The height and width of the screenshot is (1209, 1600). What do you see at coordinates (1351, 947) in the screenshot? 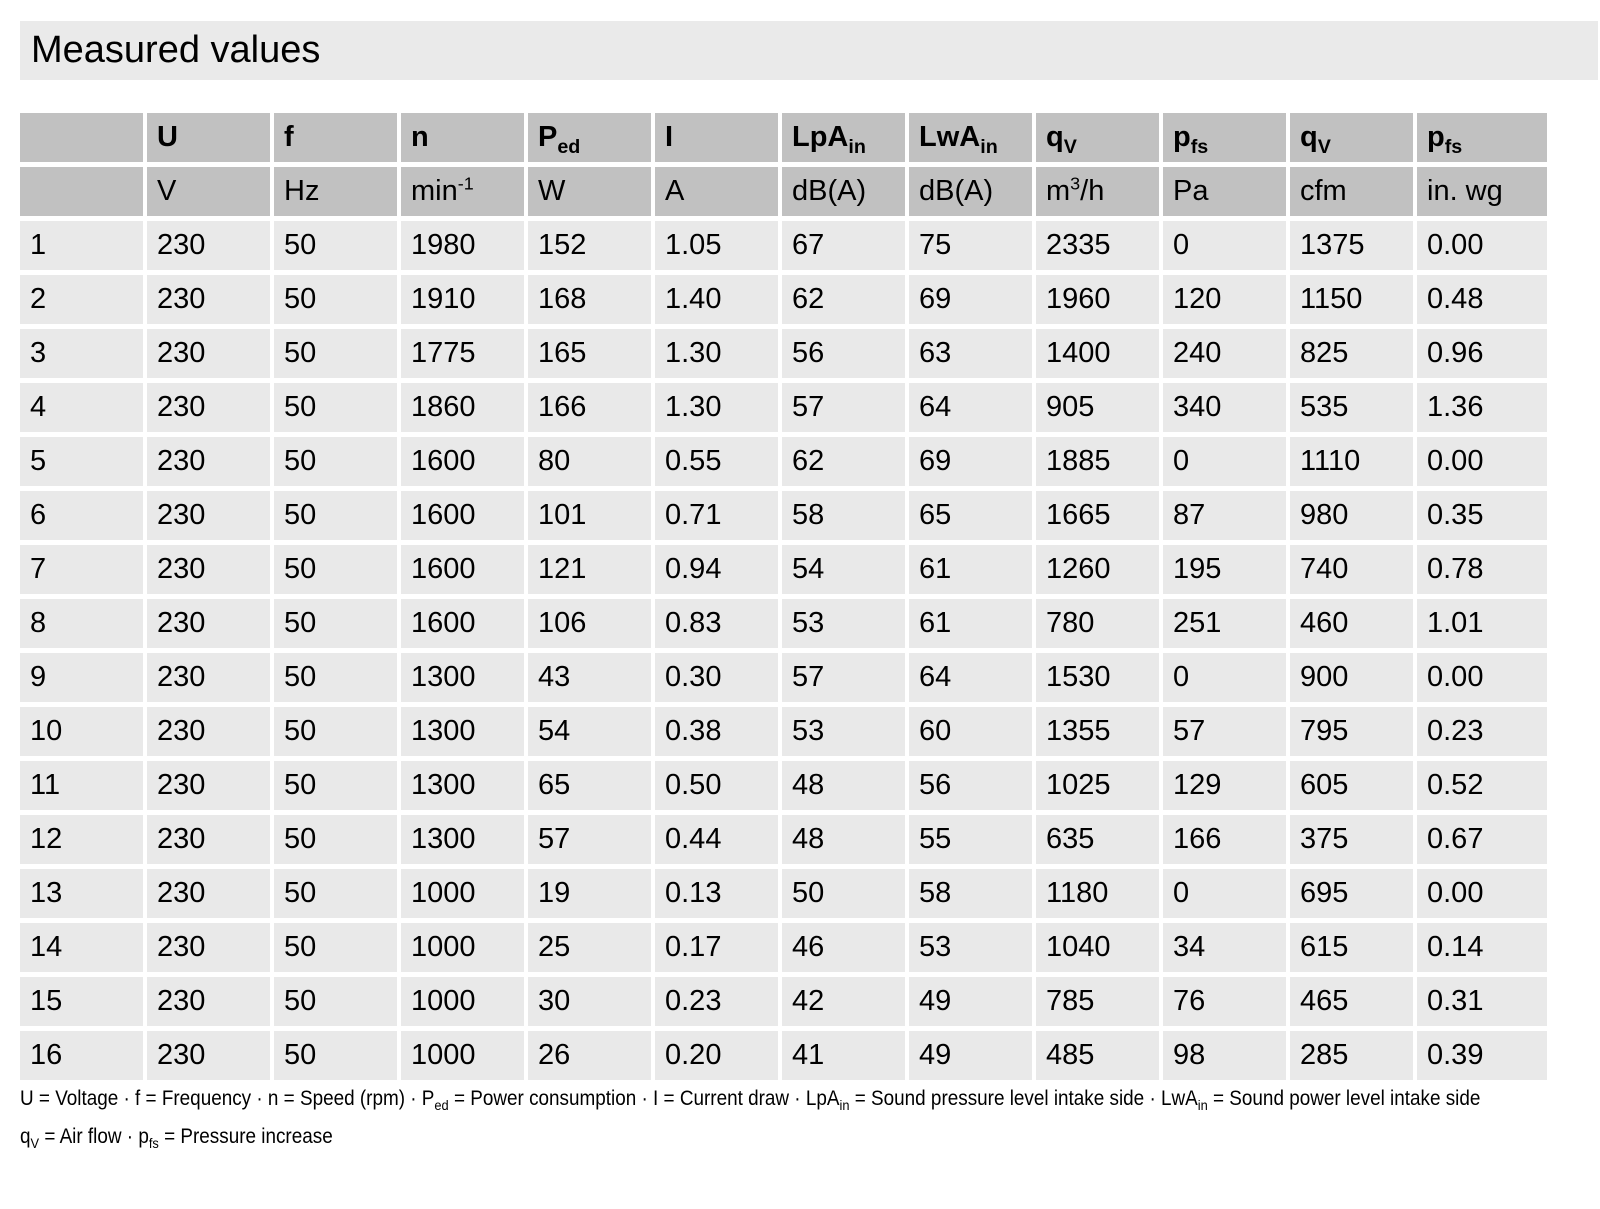
I see `table-cell: 615` at bounding box center [1351, 947].